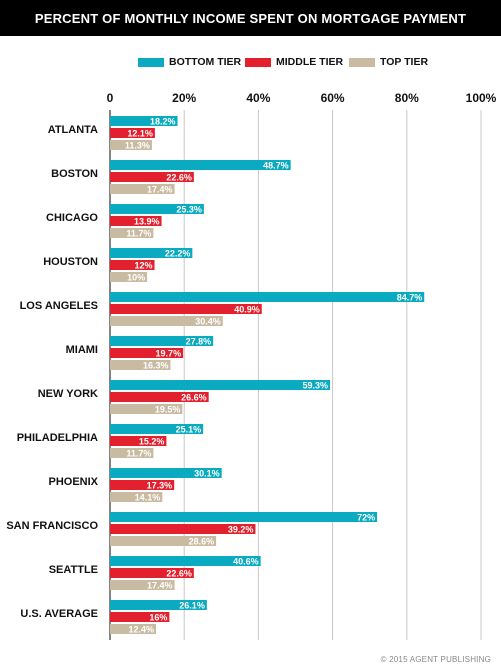  I want to click on data-label: 26.6%, so click(194, 398).